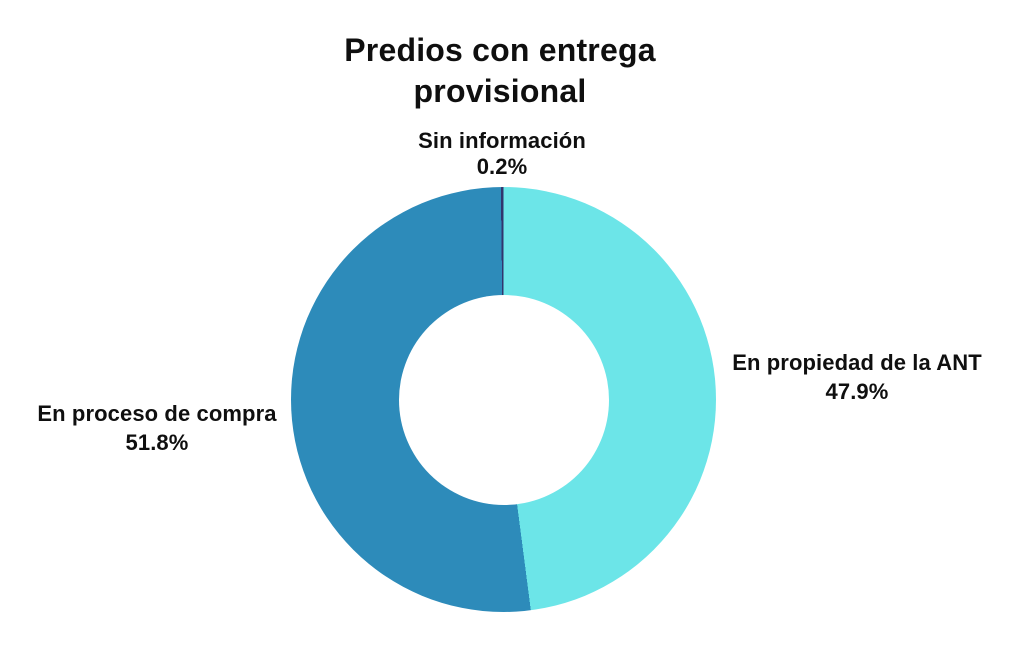 The height and width of the screenshot is (654, 1024). What do you see at coordinates (857, 391) in the screenshot?
I see `slice-percent: 47.9%` at bounding box center [857, 391].